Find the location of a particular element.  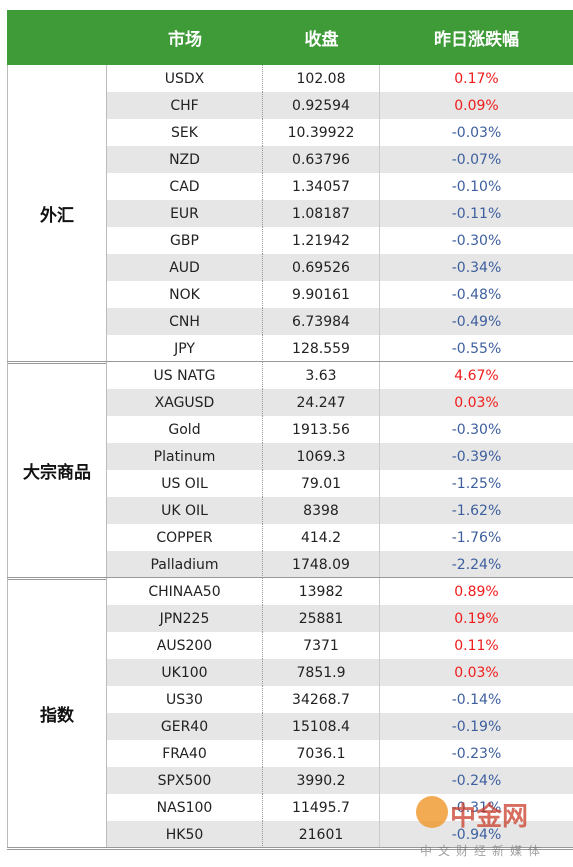

close-value: 79.01 is located at coordinates (321, 483).